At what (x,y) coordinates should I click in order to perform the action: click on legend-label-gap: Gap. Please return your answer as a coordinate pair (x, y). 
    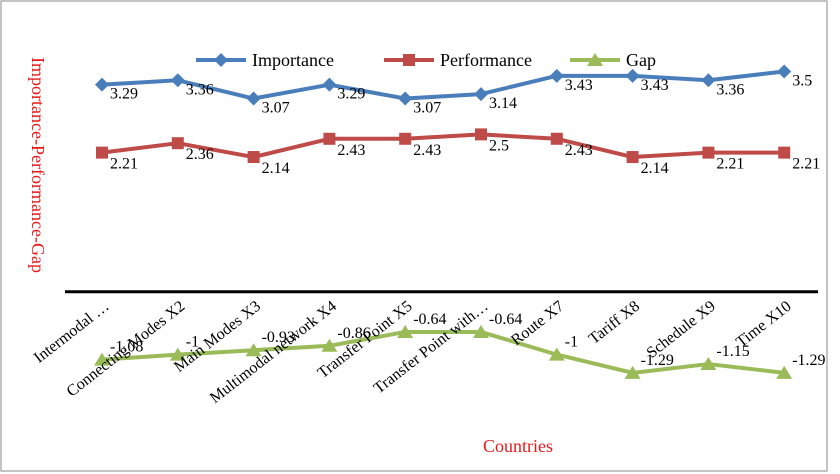
    Looking at the image, I should click on (641, 60).